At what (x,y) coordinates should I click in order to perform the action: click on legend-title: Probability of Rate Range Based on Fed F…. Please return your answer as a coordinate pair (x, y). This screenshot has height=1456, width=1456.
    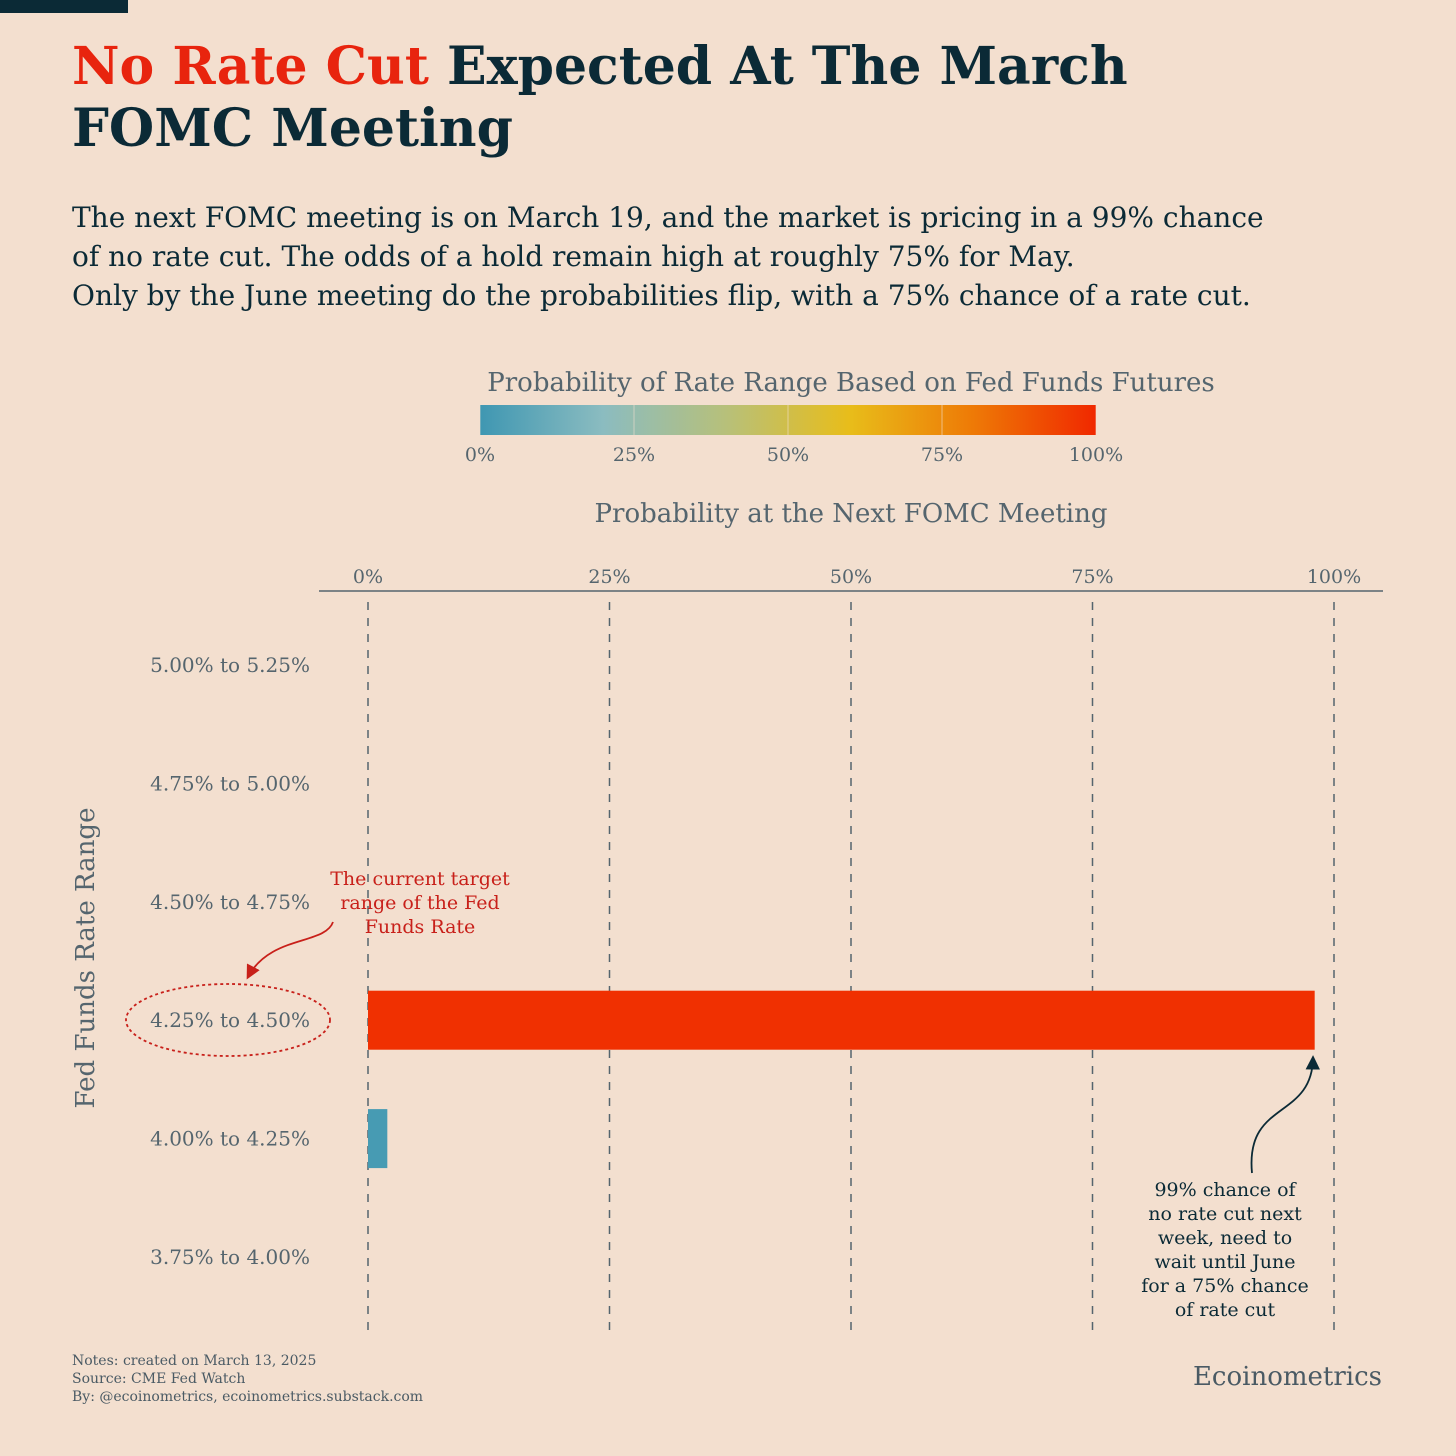
    Looking at the image, I should click on (850, 383).